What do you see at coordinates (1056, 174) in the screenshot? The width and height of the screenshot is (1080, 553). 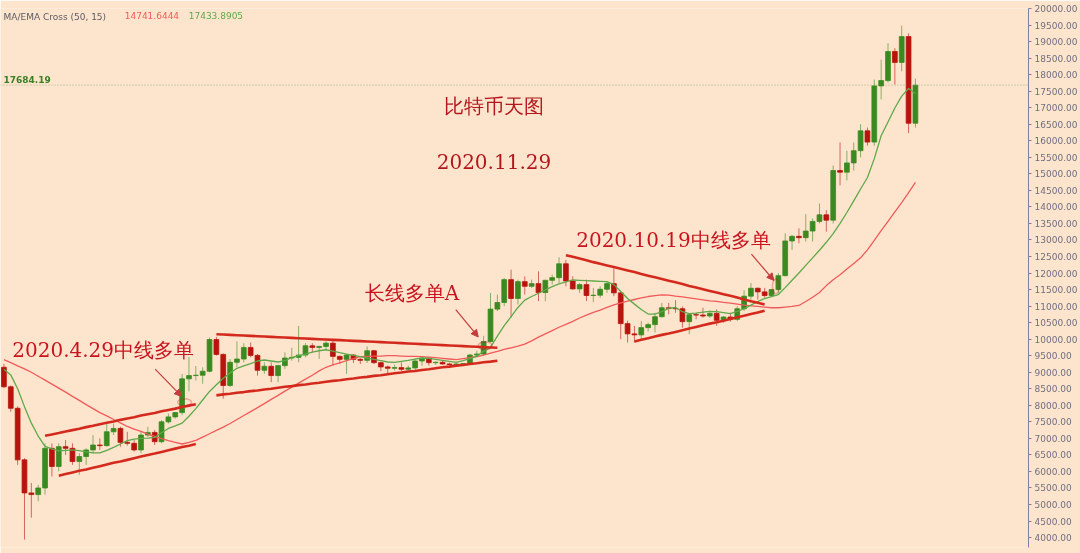 I see `y-tick-label: 15000.00` at bounding box center [1056, 174].